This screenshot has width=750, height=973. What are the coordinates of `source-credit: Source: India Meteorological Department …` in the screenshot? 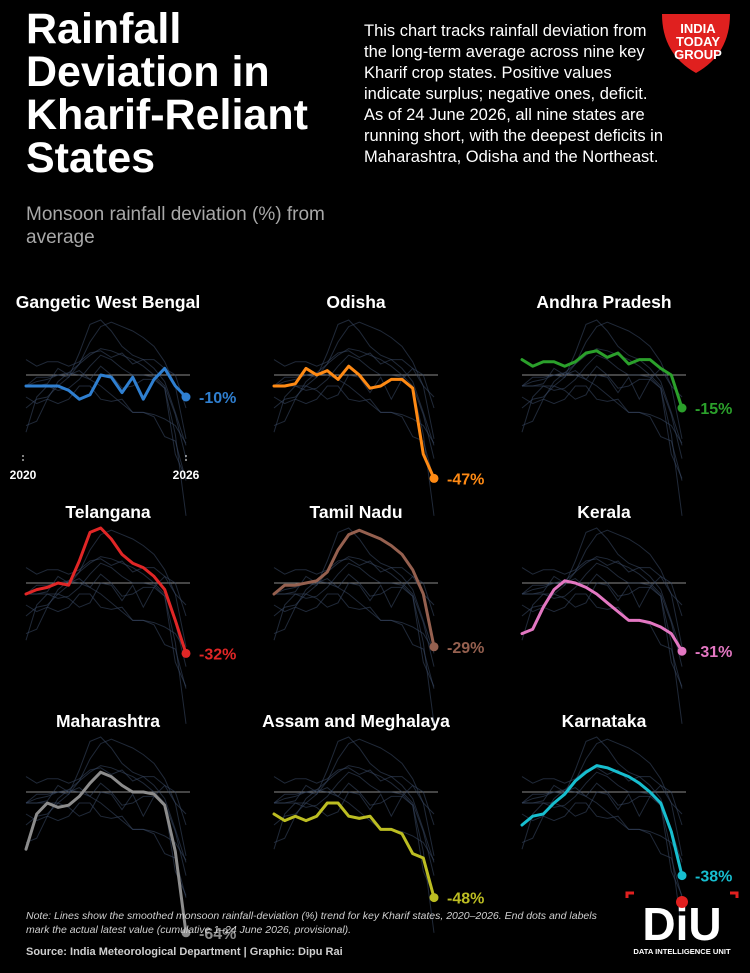 It's located at (184, 952).